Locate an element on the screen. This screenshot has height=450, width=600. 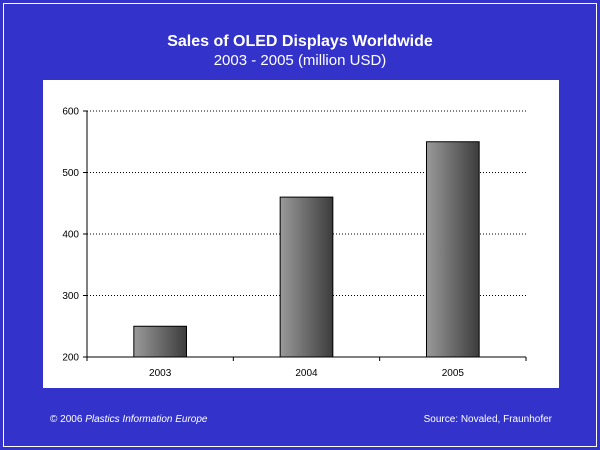
y-tick-label: 400 is located at coordinates (70, 235).